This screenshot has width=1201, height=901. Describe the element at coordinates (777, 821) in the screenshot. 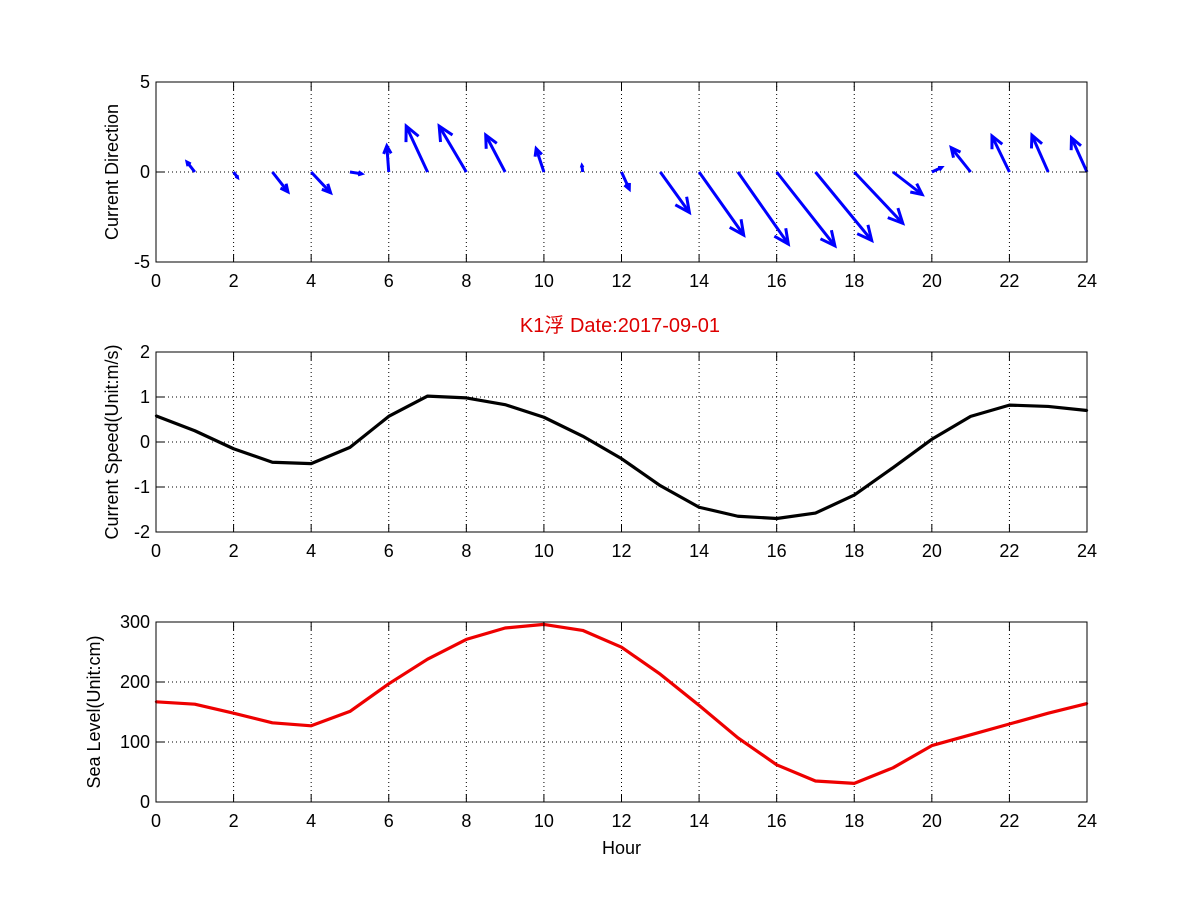

I see `x-tick-label: 16` at that location.